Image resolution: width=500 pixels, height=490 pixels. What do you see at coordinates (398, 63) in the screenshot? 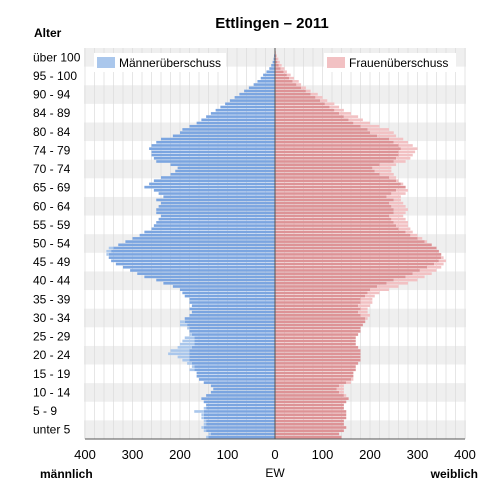
I see `legend-female-label: Frauenüberschuss` at bounding box center [398, 63].